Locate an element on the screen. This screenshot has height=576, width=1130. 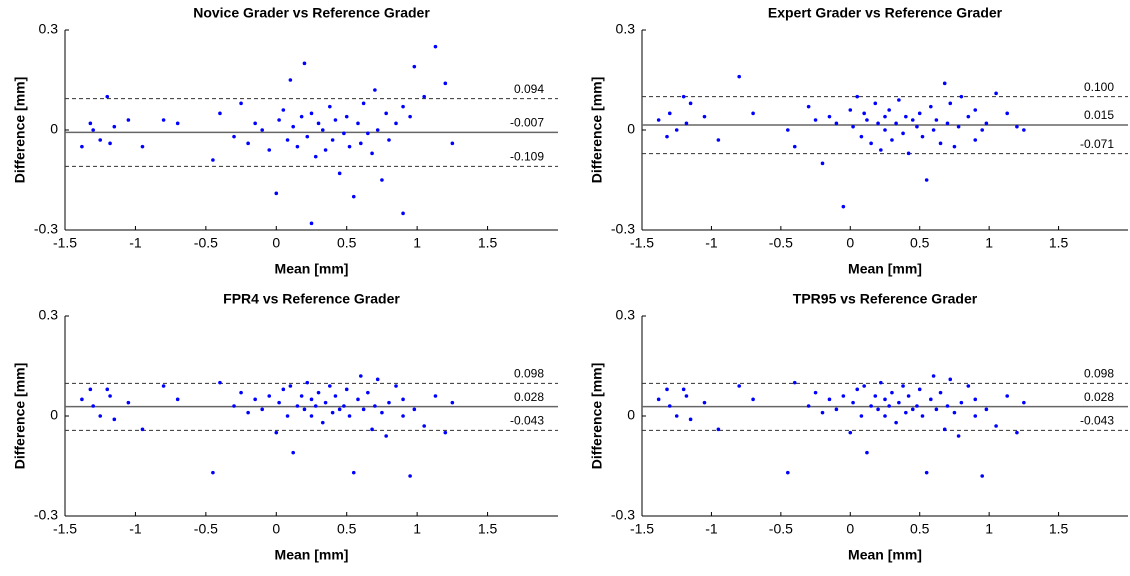
x-axis-label: Mean [mm] is located at coordinates (312, 269).